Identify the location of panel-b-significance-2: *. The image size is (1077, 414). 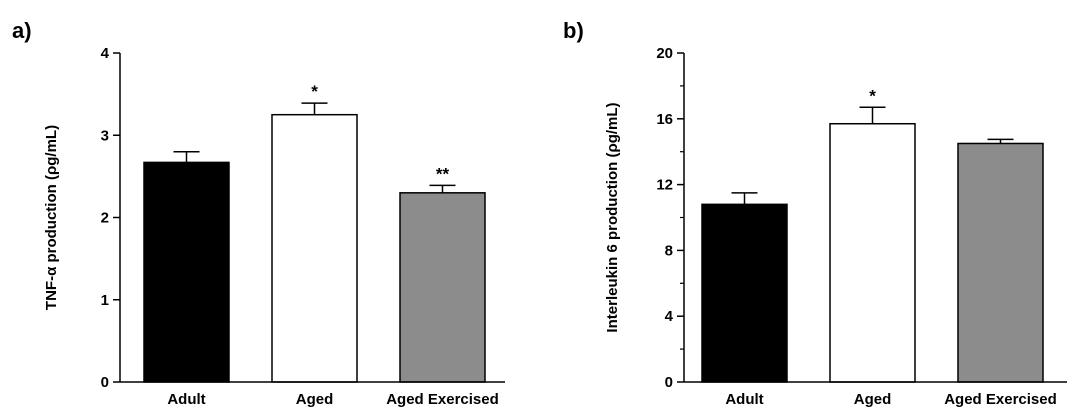
(872, 95).